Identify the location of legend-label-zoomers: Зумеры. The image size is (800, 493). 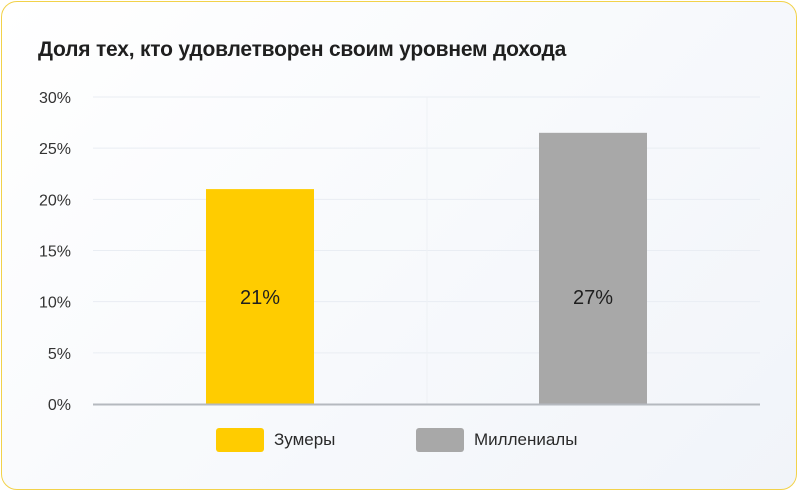
(305, 439).